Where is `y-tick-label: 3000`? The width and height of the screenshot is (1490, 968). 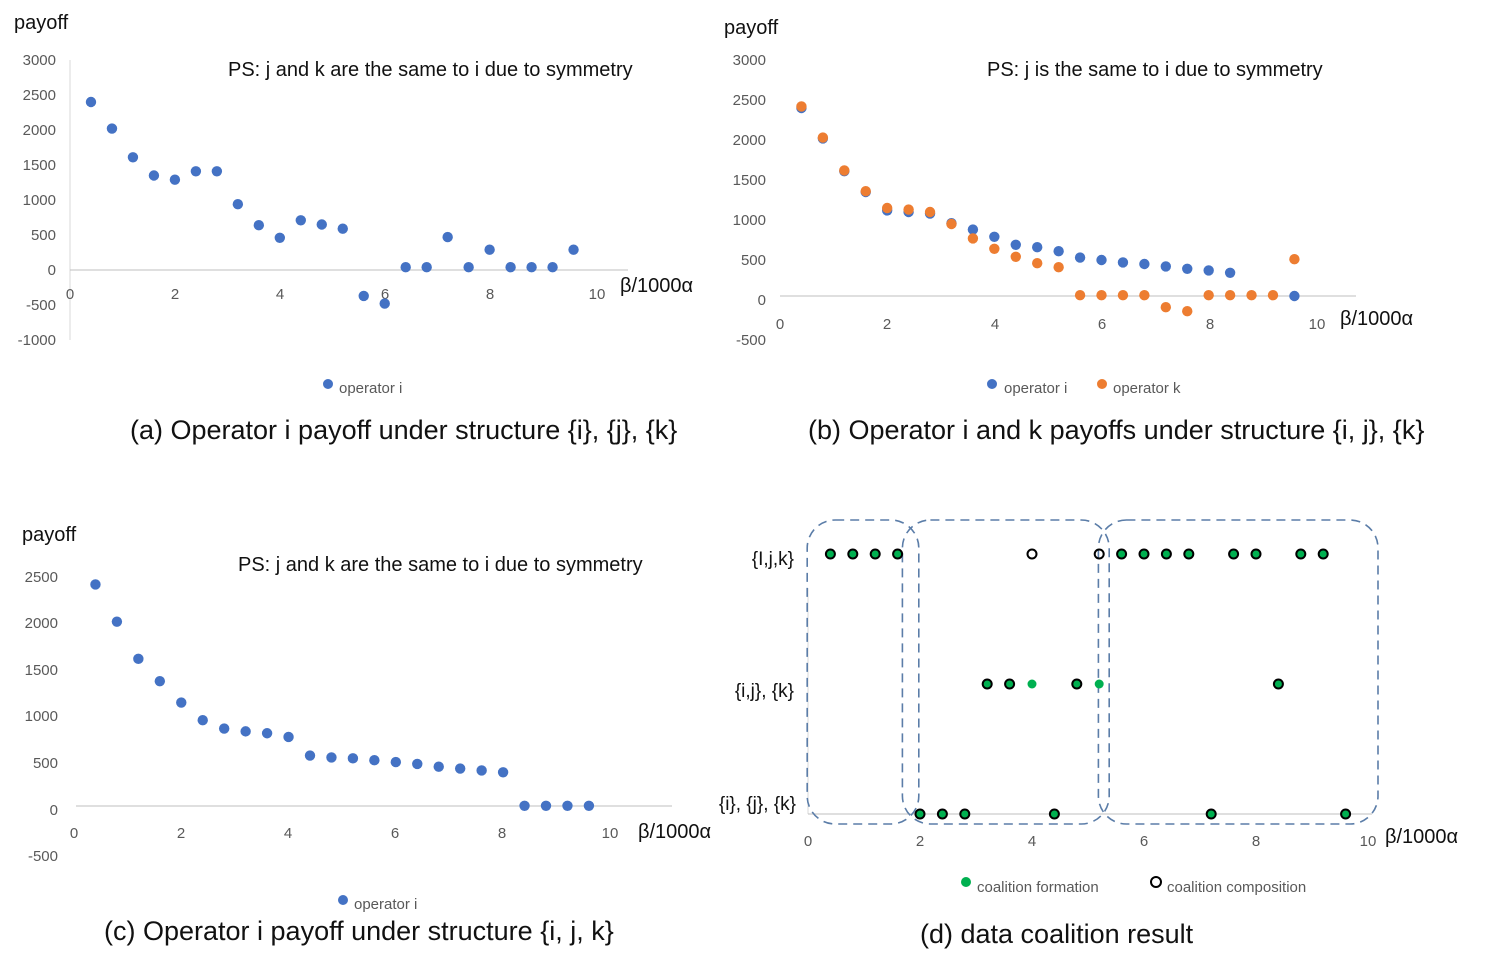 y-tick-label: 3000 is located at coordinates (749, 60).